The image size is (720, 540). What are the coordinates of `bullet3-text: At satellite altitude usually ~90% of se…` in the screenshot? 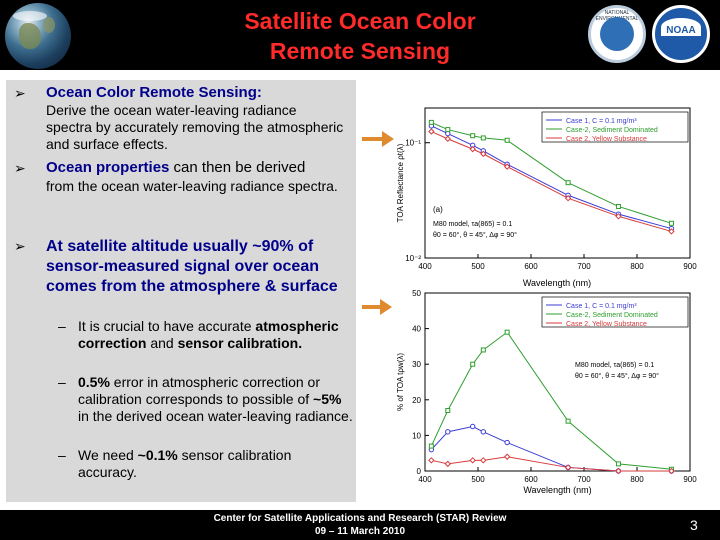 It's located at (192, 266).